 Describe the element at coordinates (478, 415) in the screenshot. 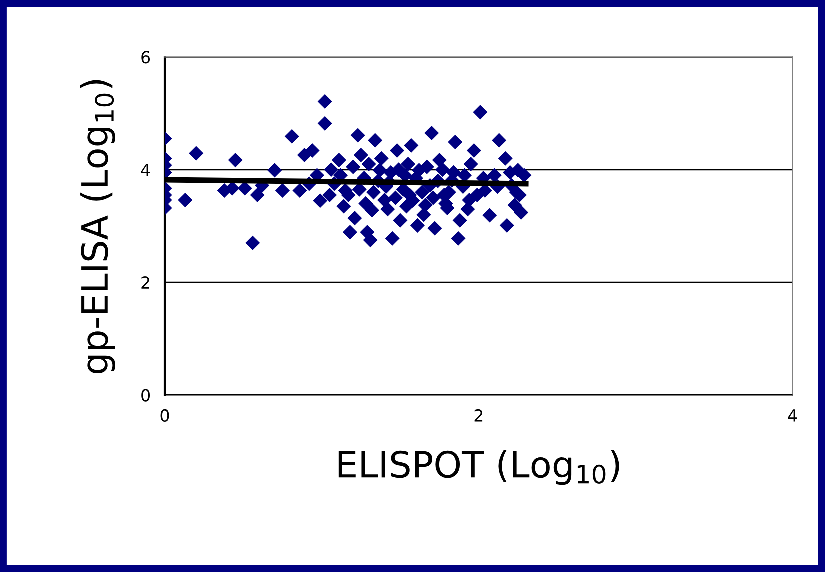

I see `x-tick-label: 2` at that location.